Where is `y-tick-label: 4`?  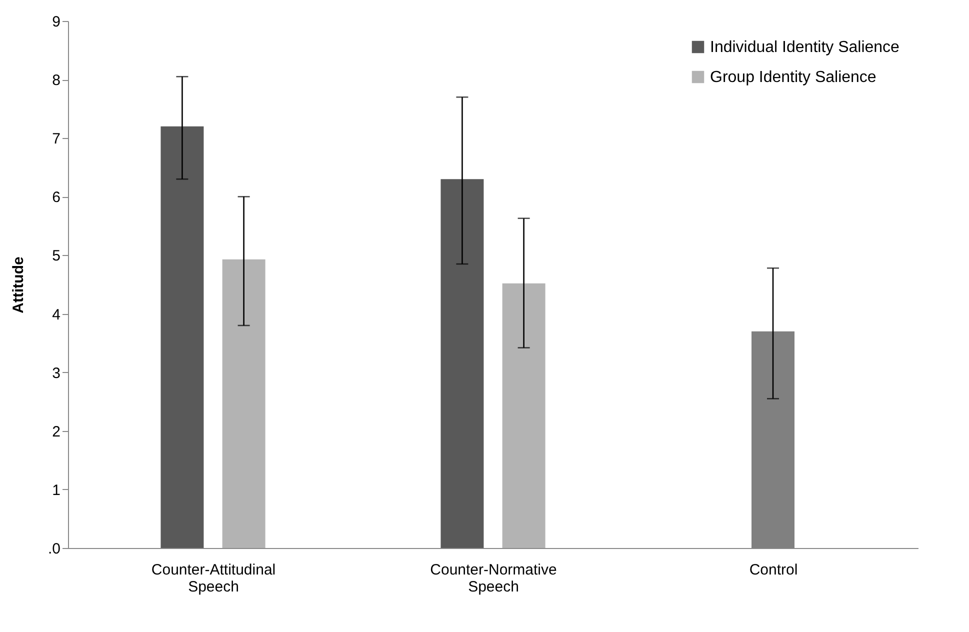
y-tick-label: 4 is located at coordinates (56, 315).